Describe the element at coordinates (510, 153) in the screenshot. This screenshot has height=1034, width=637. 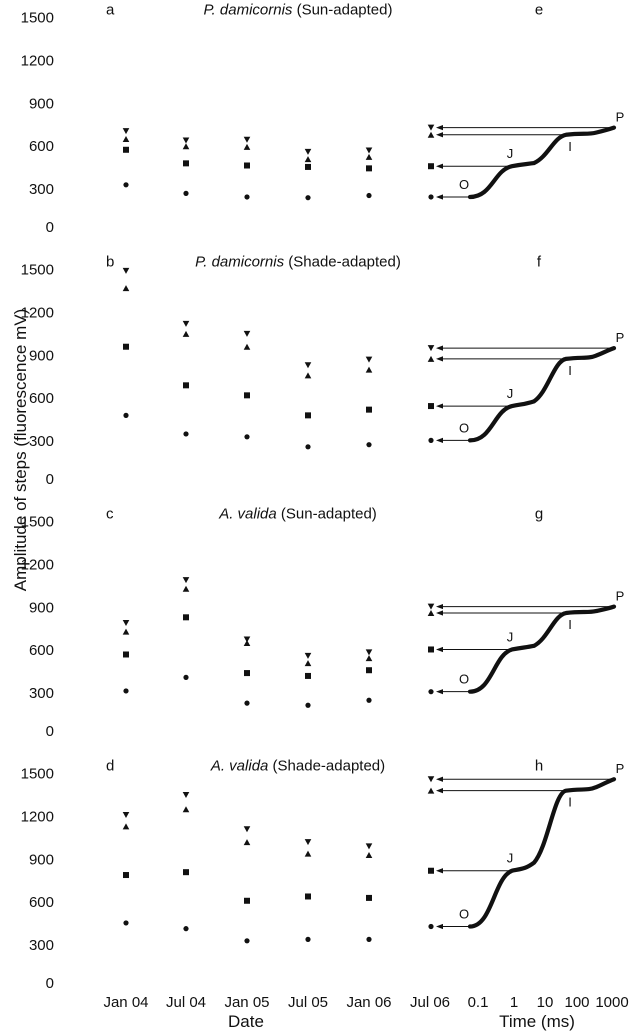
I see `step-label-J: J` at that location.